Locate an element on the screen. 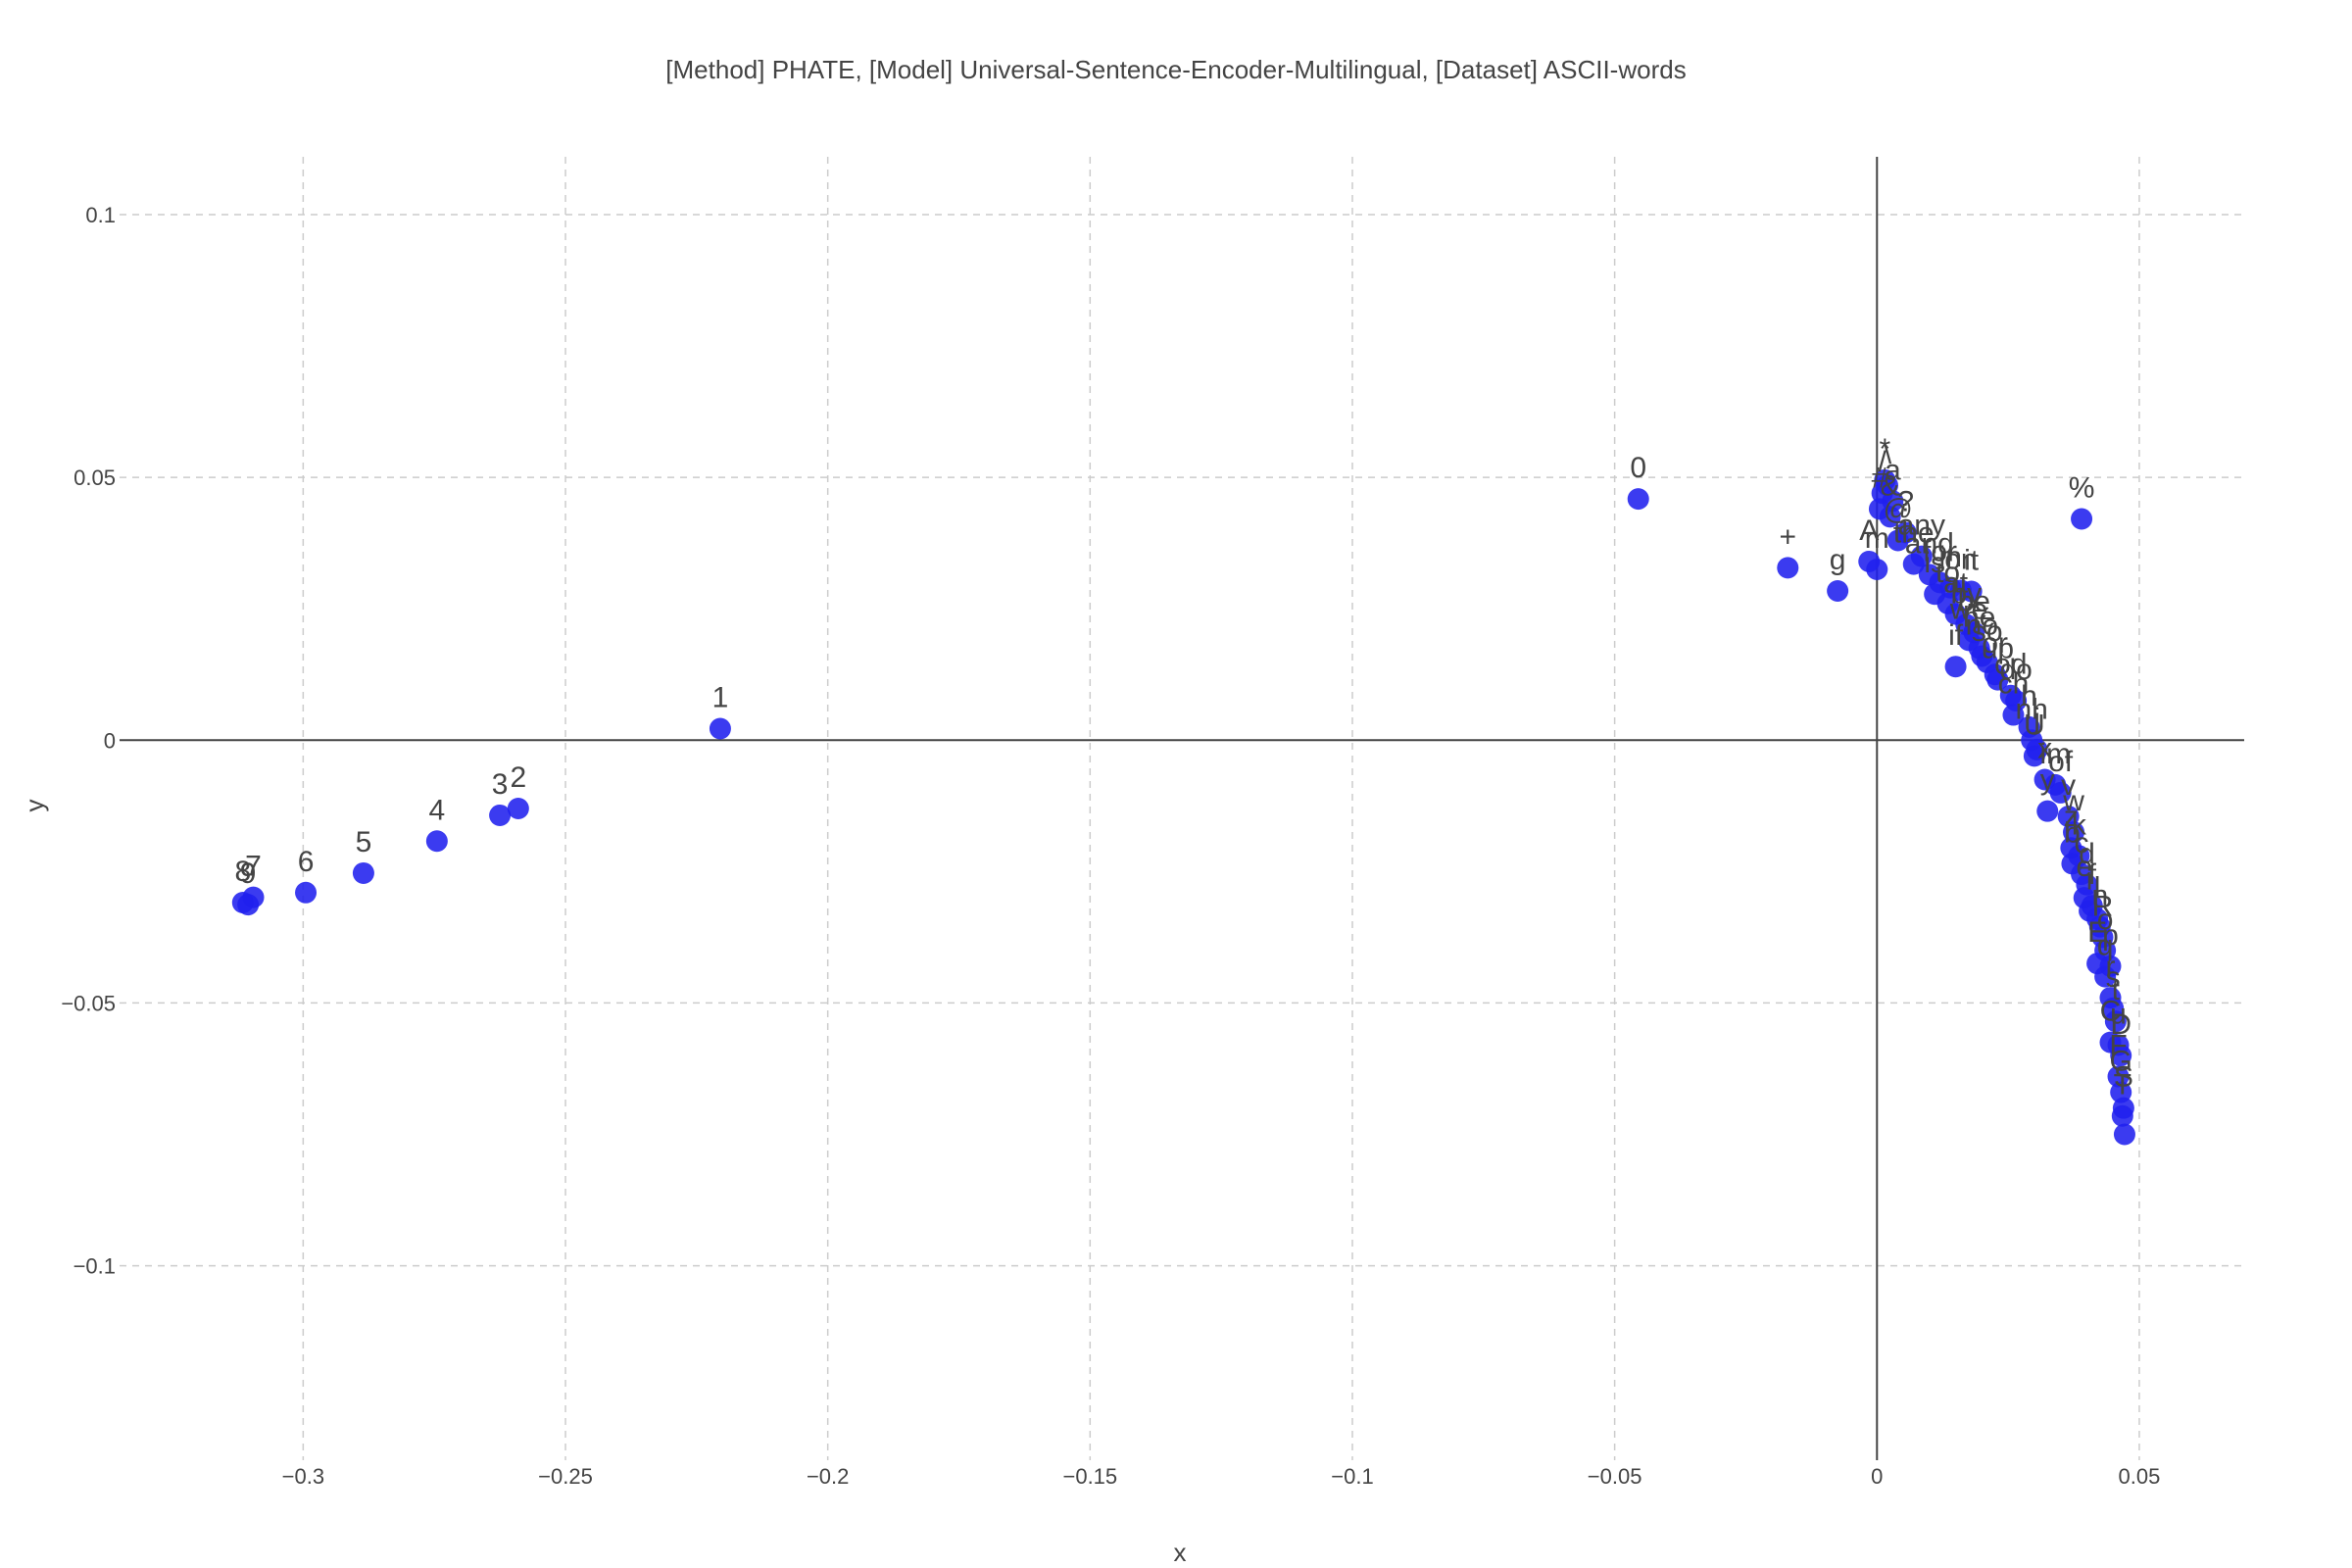 The image size is (2352, 1568). x-tick-label: −0.15 is located at coordinates (1089, 1476).